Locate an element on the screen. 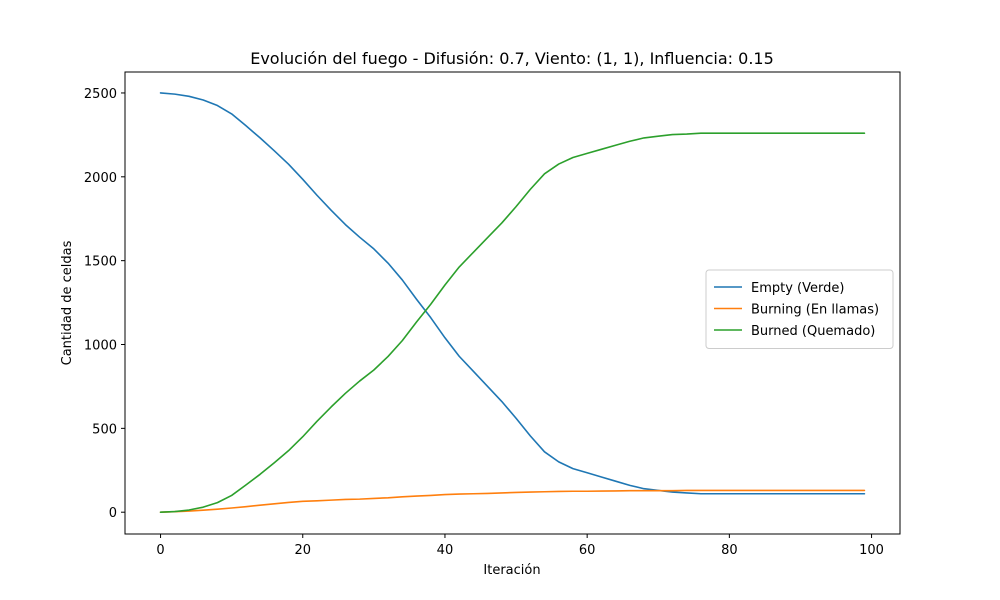 This screenshot has width=1000, height=600. legend-label: Burning (En llamas) is located at coordinates (815, 310).